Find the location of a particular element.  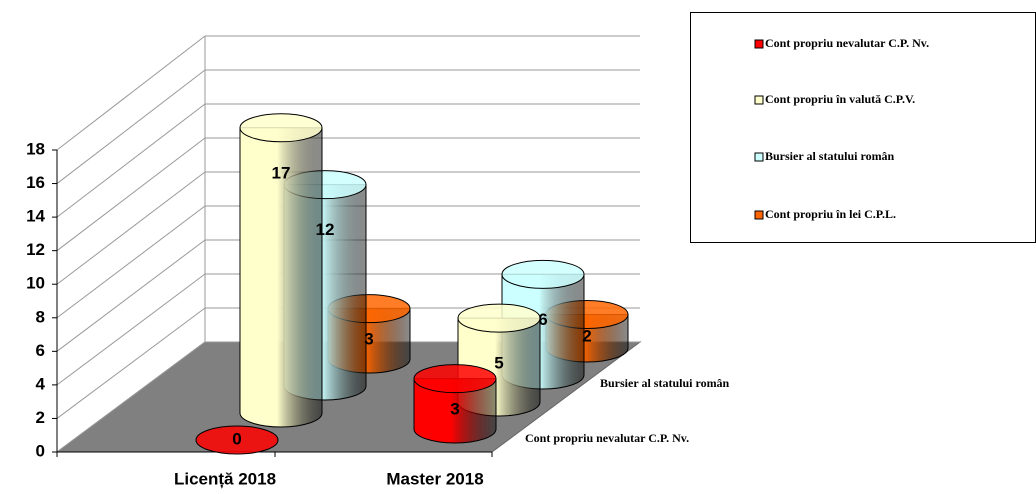

legend-label: Cont propriu în lei C.P.L. is located at coordinates (830, 214).